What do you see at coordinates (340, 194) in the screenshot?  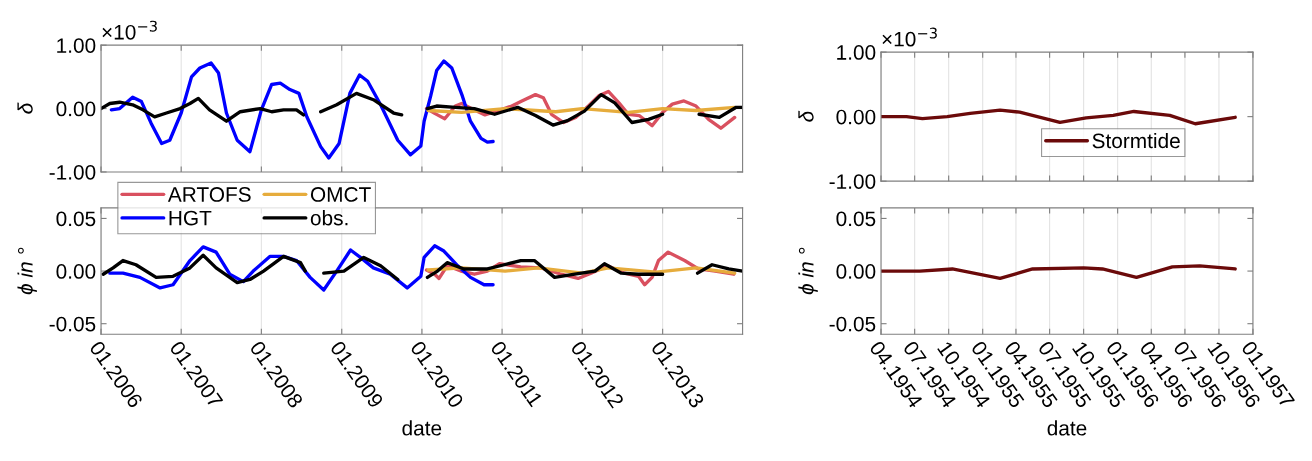 I see `legend-label: OMCT` at bounding box center [340, 194].